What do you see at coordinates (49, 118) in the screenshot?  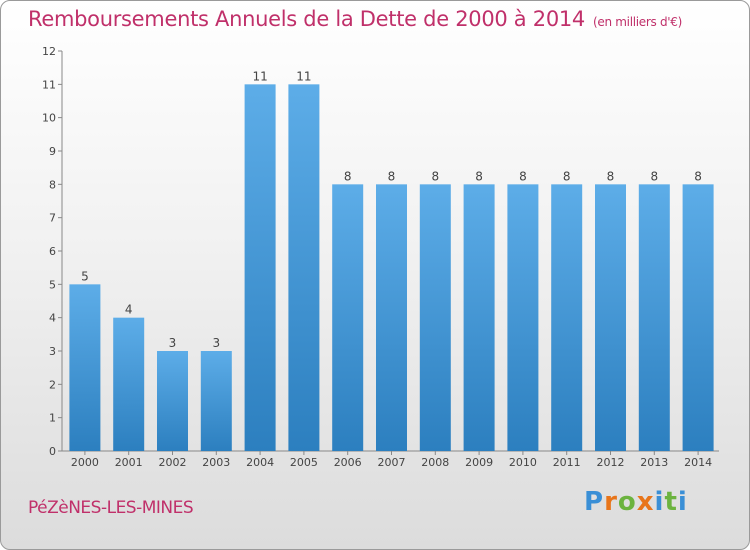 I see `y-tick-label: 10` at bounding box center [49, 118].